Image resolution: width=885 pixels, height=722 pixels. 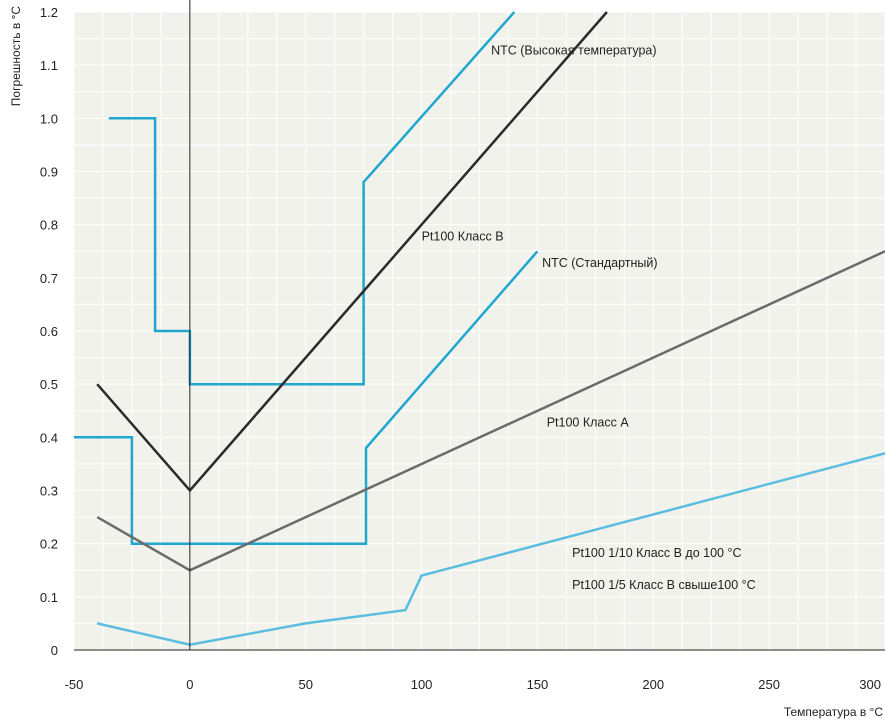 I want to click on x-tick-label: 0, so click(x=189, y=684).